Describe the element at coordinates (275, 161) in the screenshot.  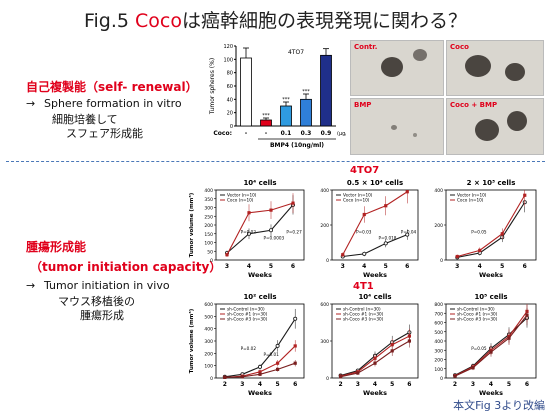
I see `section-divider` at that location.